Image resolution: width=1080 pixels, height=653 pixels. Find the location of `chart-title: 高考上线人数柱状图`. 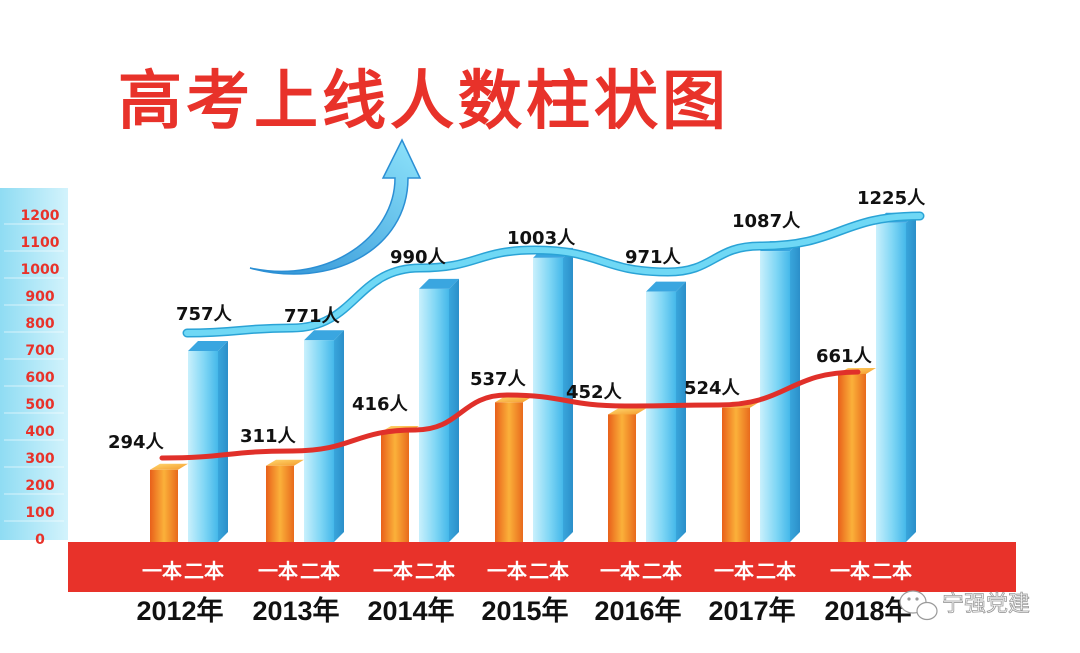

chart-title: 高考上线人数柱状图 is located at coordinates (424, 102).